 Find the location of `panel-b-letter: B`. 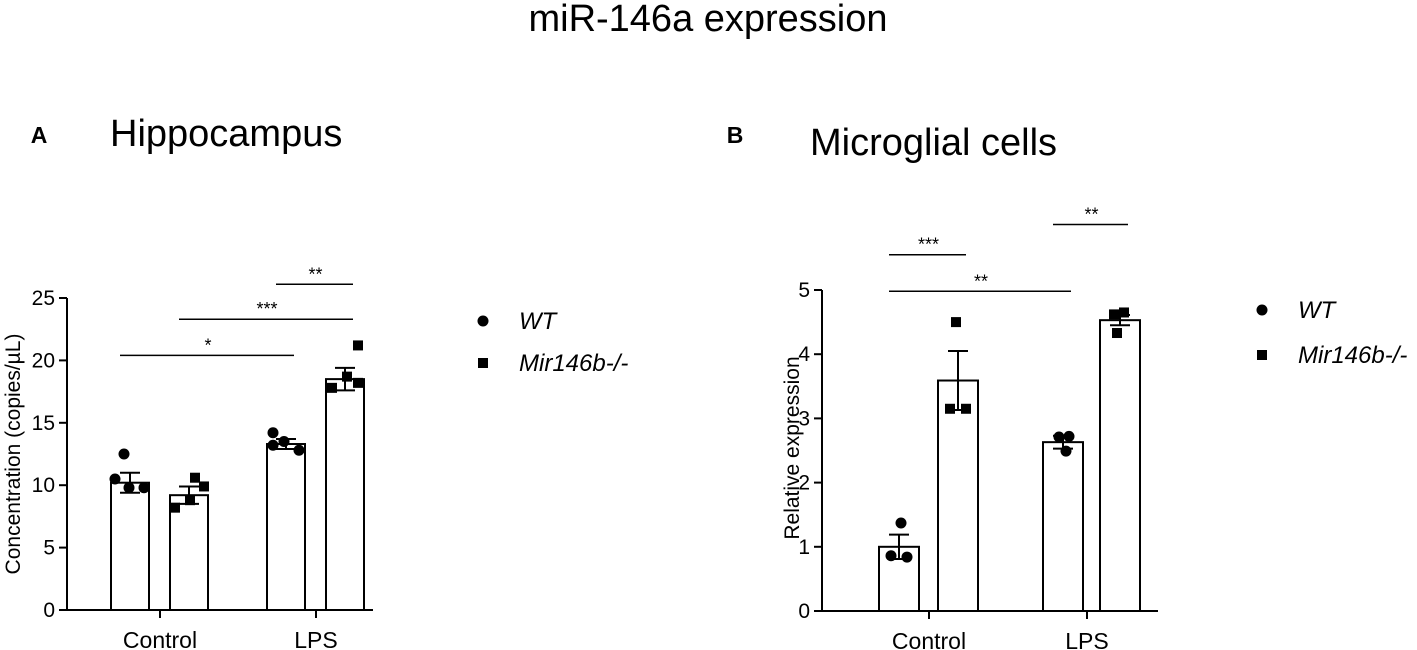

panel-b-letter: B is located at coordinates (735, 135).